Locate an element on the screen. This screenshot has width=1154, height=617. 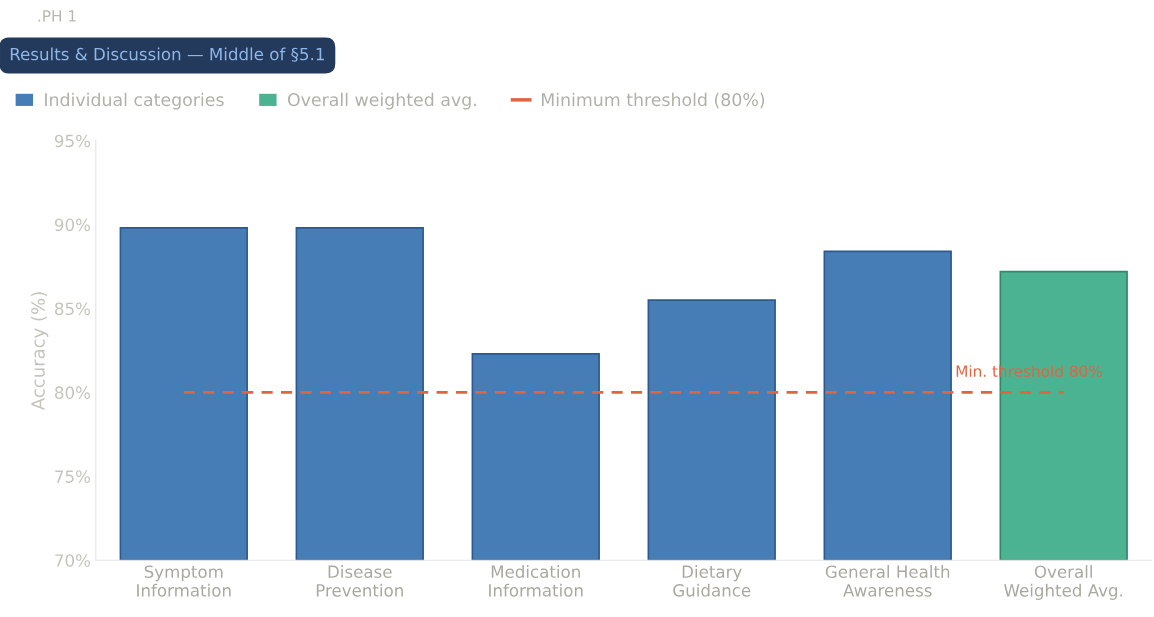
y-tick-label: 90% is located at coordinates (72, 225).